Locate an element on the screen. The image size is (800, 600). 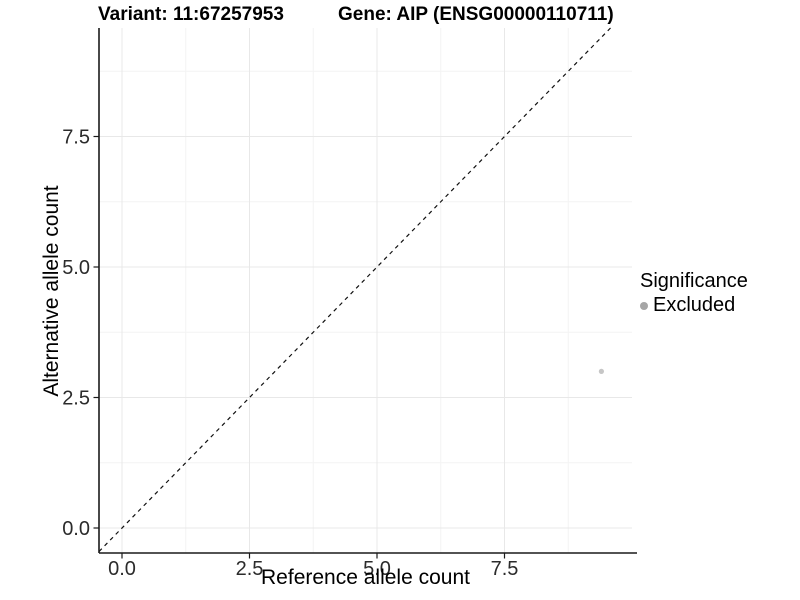
y-tick-label: 2.5 is located at coordinates (76, 399).